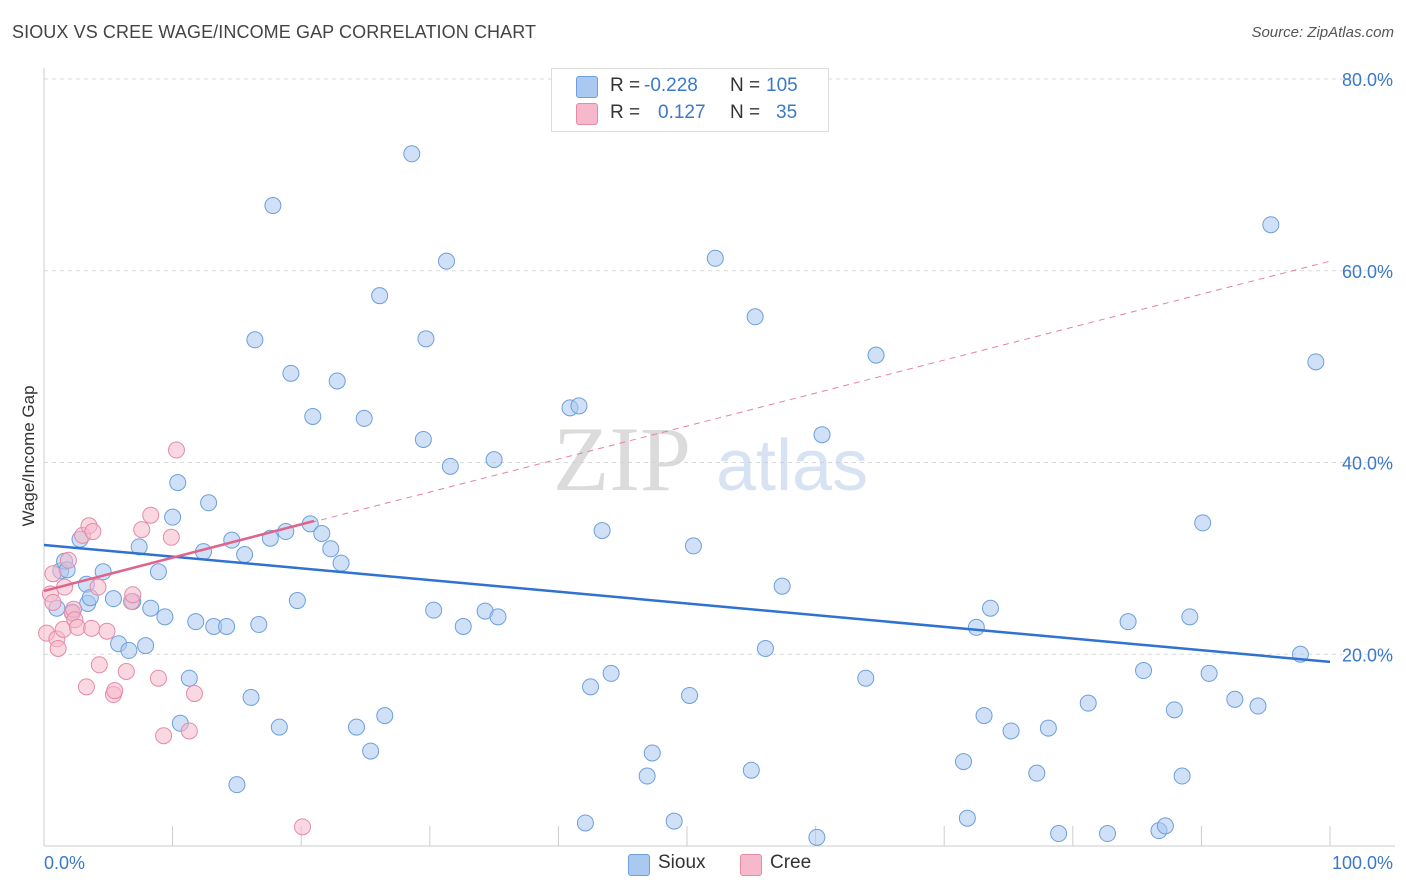 The image size is (1406, 892). I want to click on cree-points, so click(174, 638).